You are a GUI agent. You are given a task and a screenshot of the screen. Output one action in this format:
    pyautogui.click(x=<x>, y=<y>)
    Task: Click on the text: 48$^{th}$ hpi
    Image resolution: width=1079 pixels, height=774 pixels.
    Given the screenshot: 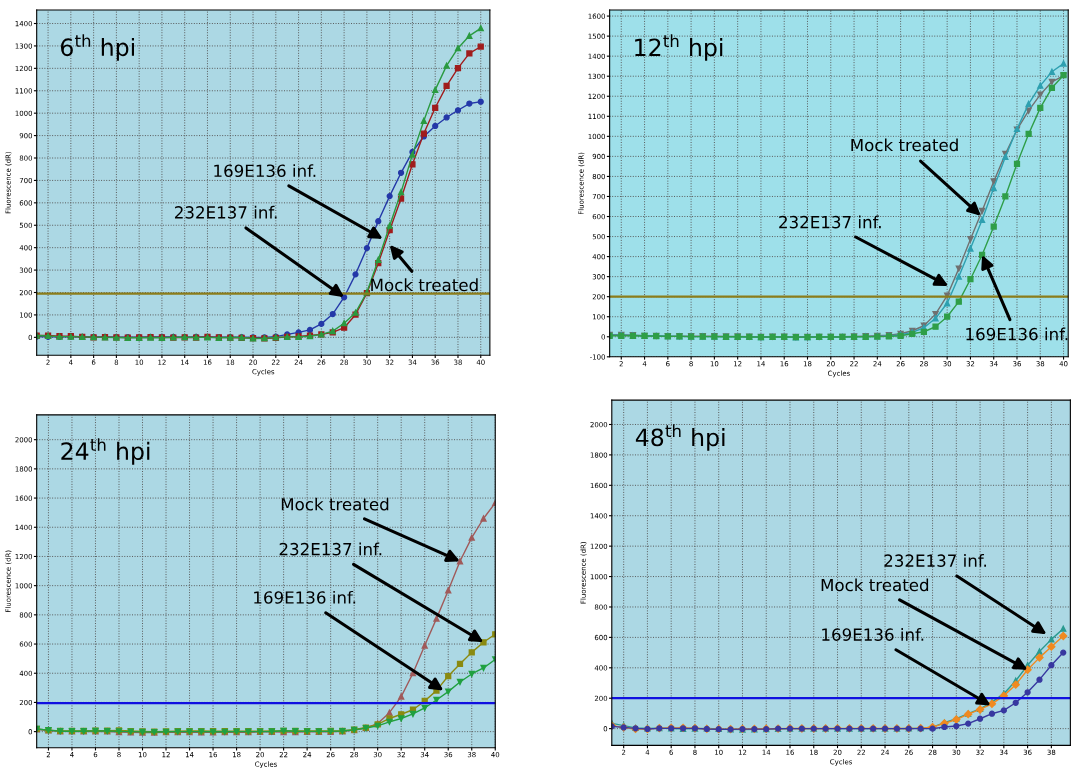 What is the action you would take?
    pyautogui.click(x=680, y=437)
    